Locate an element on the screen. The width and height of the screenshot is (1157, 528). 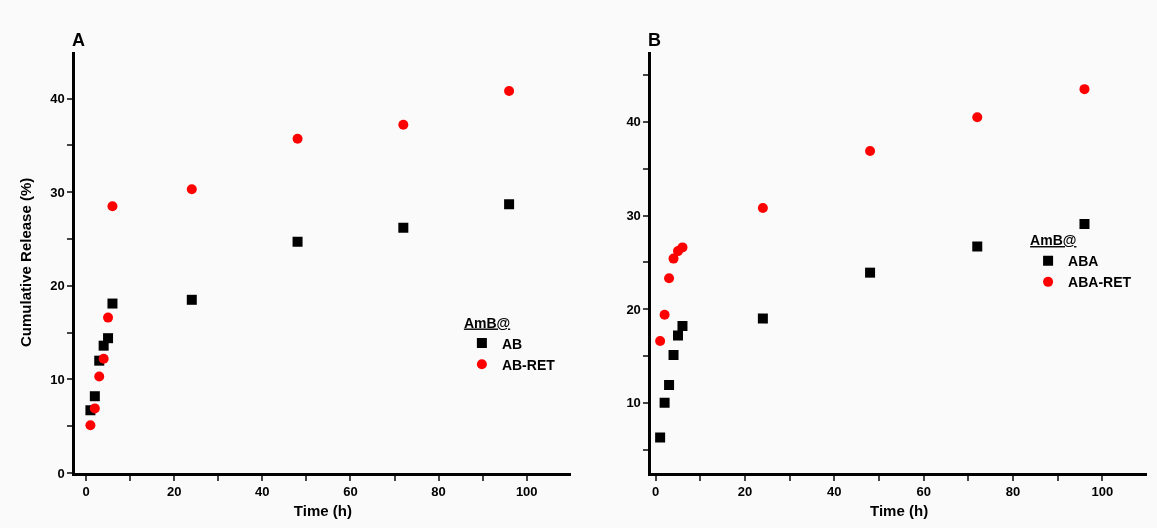
y-tick-label: 0 is located at coordinates (61, 473).